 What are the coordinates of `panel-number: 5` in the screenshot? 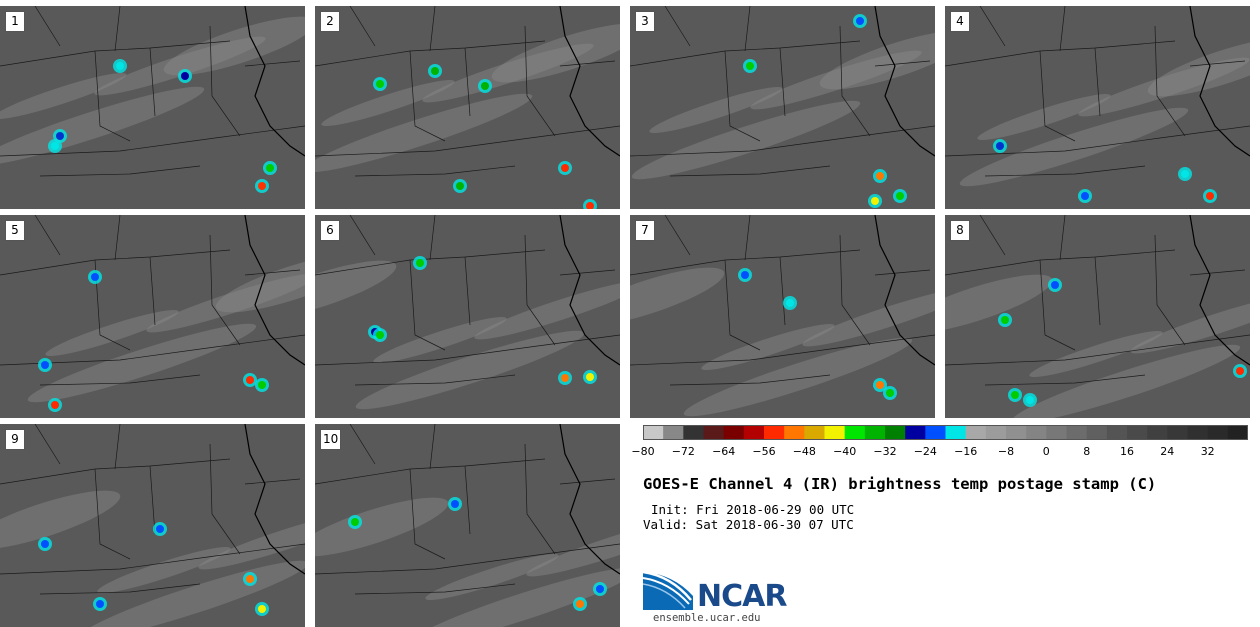 It's located at (15, 230).